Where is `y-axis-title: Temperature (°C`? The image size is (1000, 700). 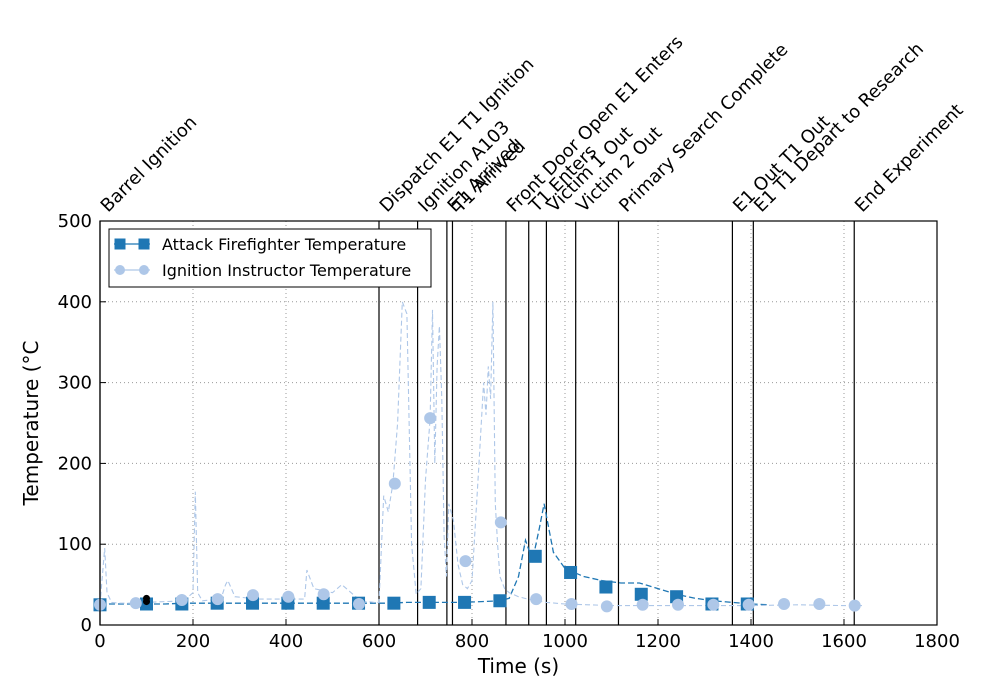 y-axis-title: Temperature (°C is located at coordinates (31, 424).